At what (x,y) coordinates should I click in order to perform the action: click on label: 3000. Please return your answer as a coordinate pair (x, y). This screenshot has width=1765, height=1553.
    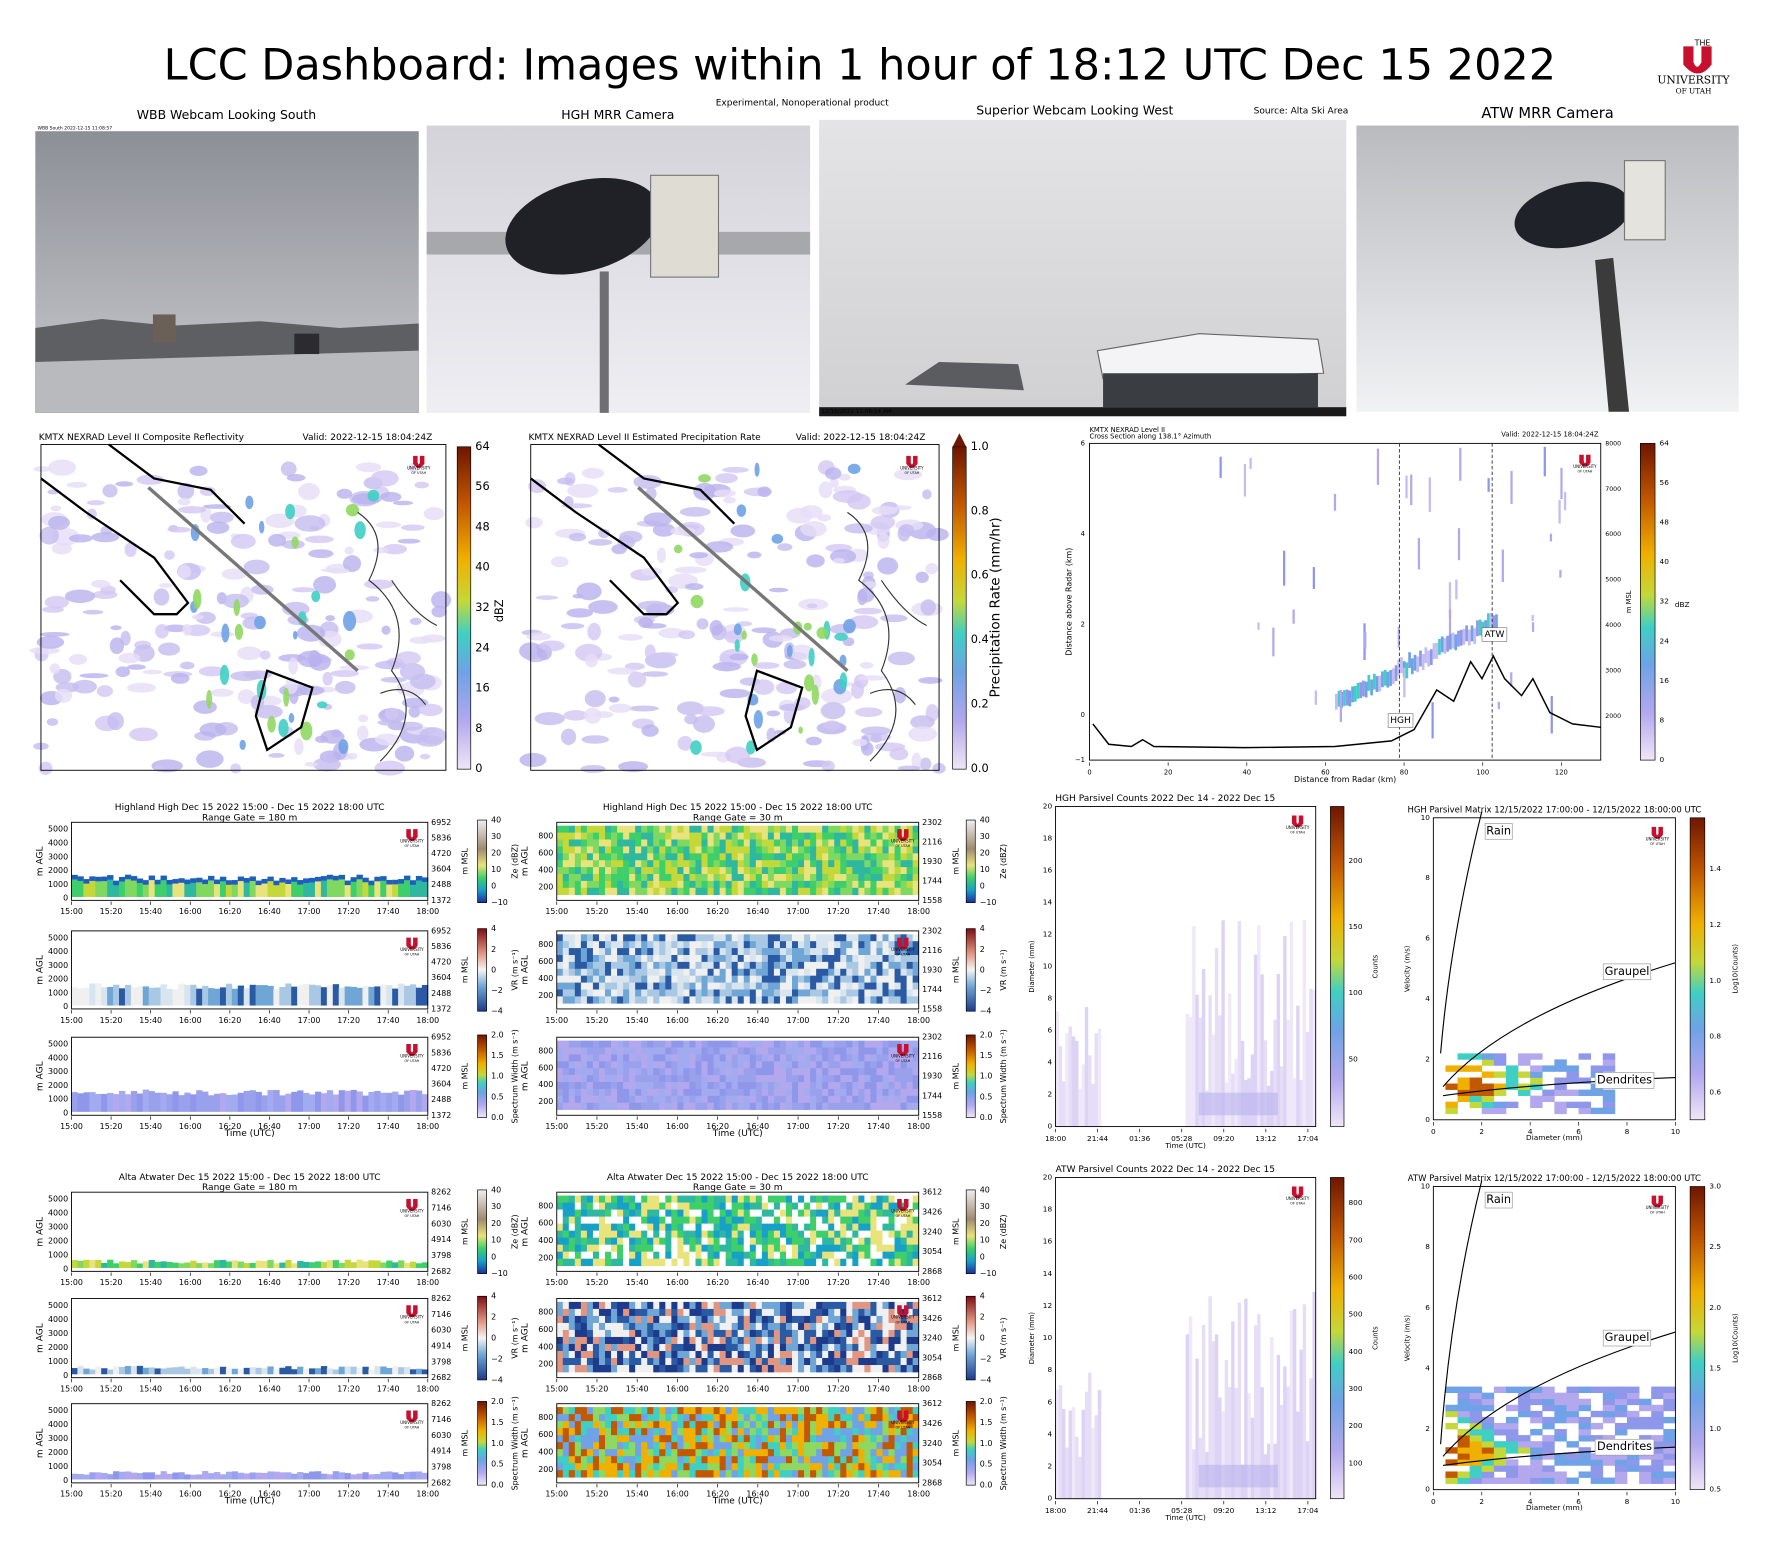
    Looking at the image, I should click on (58, 1438).